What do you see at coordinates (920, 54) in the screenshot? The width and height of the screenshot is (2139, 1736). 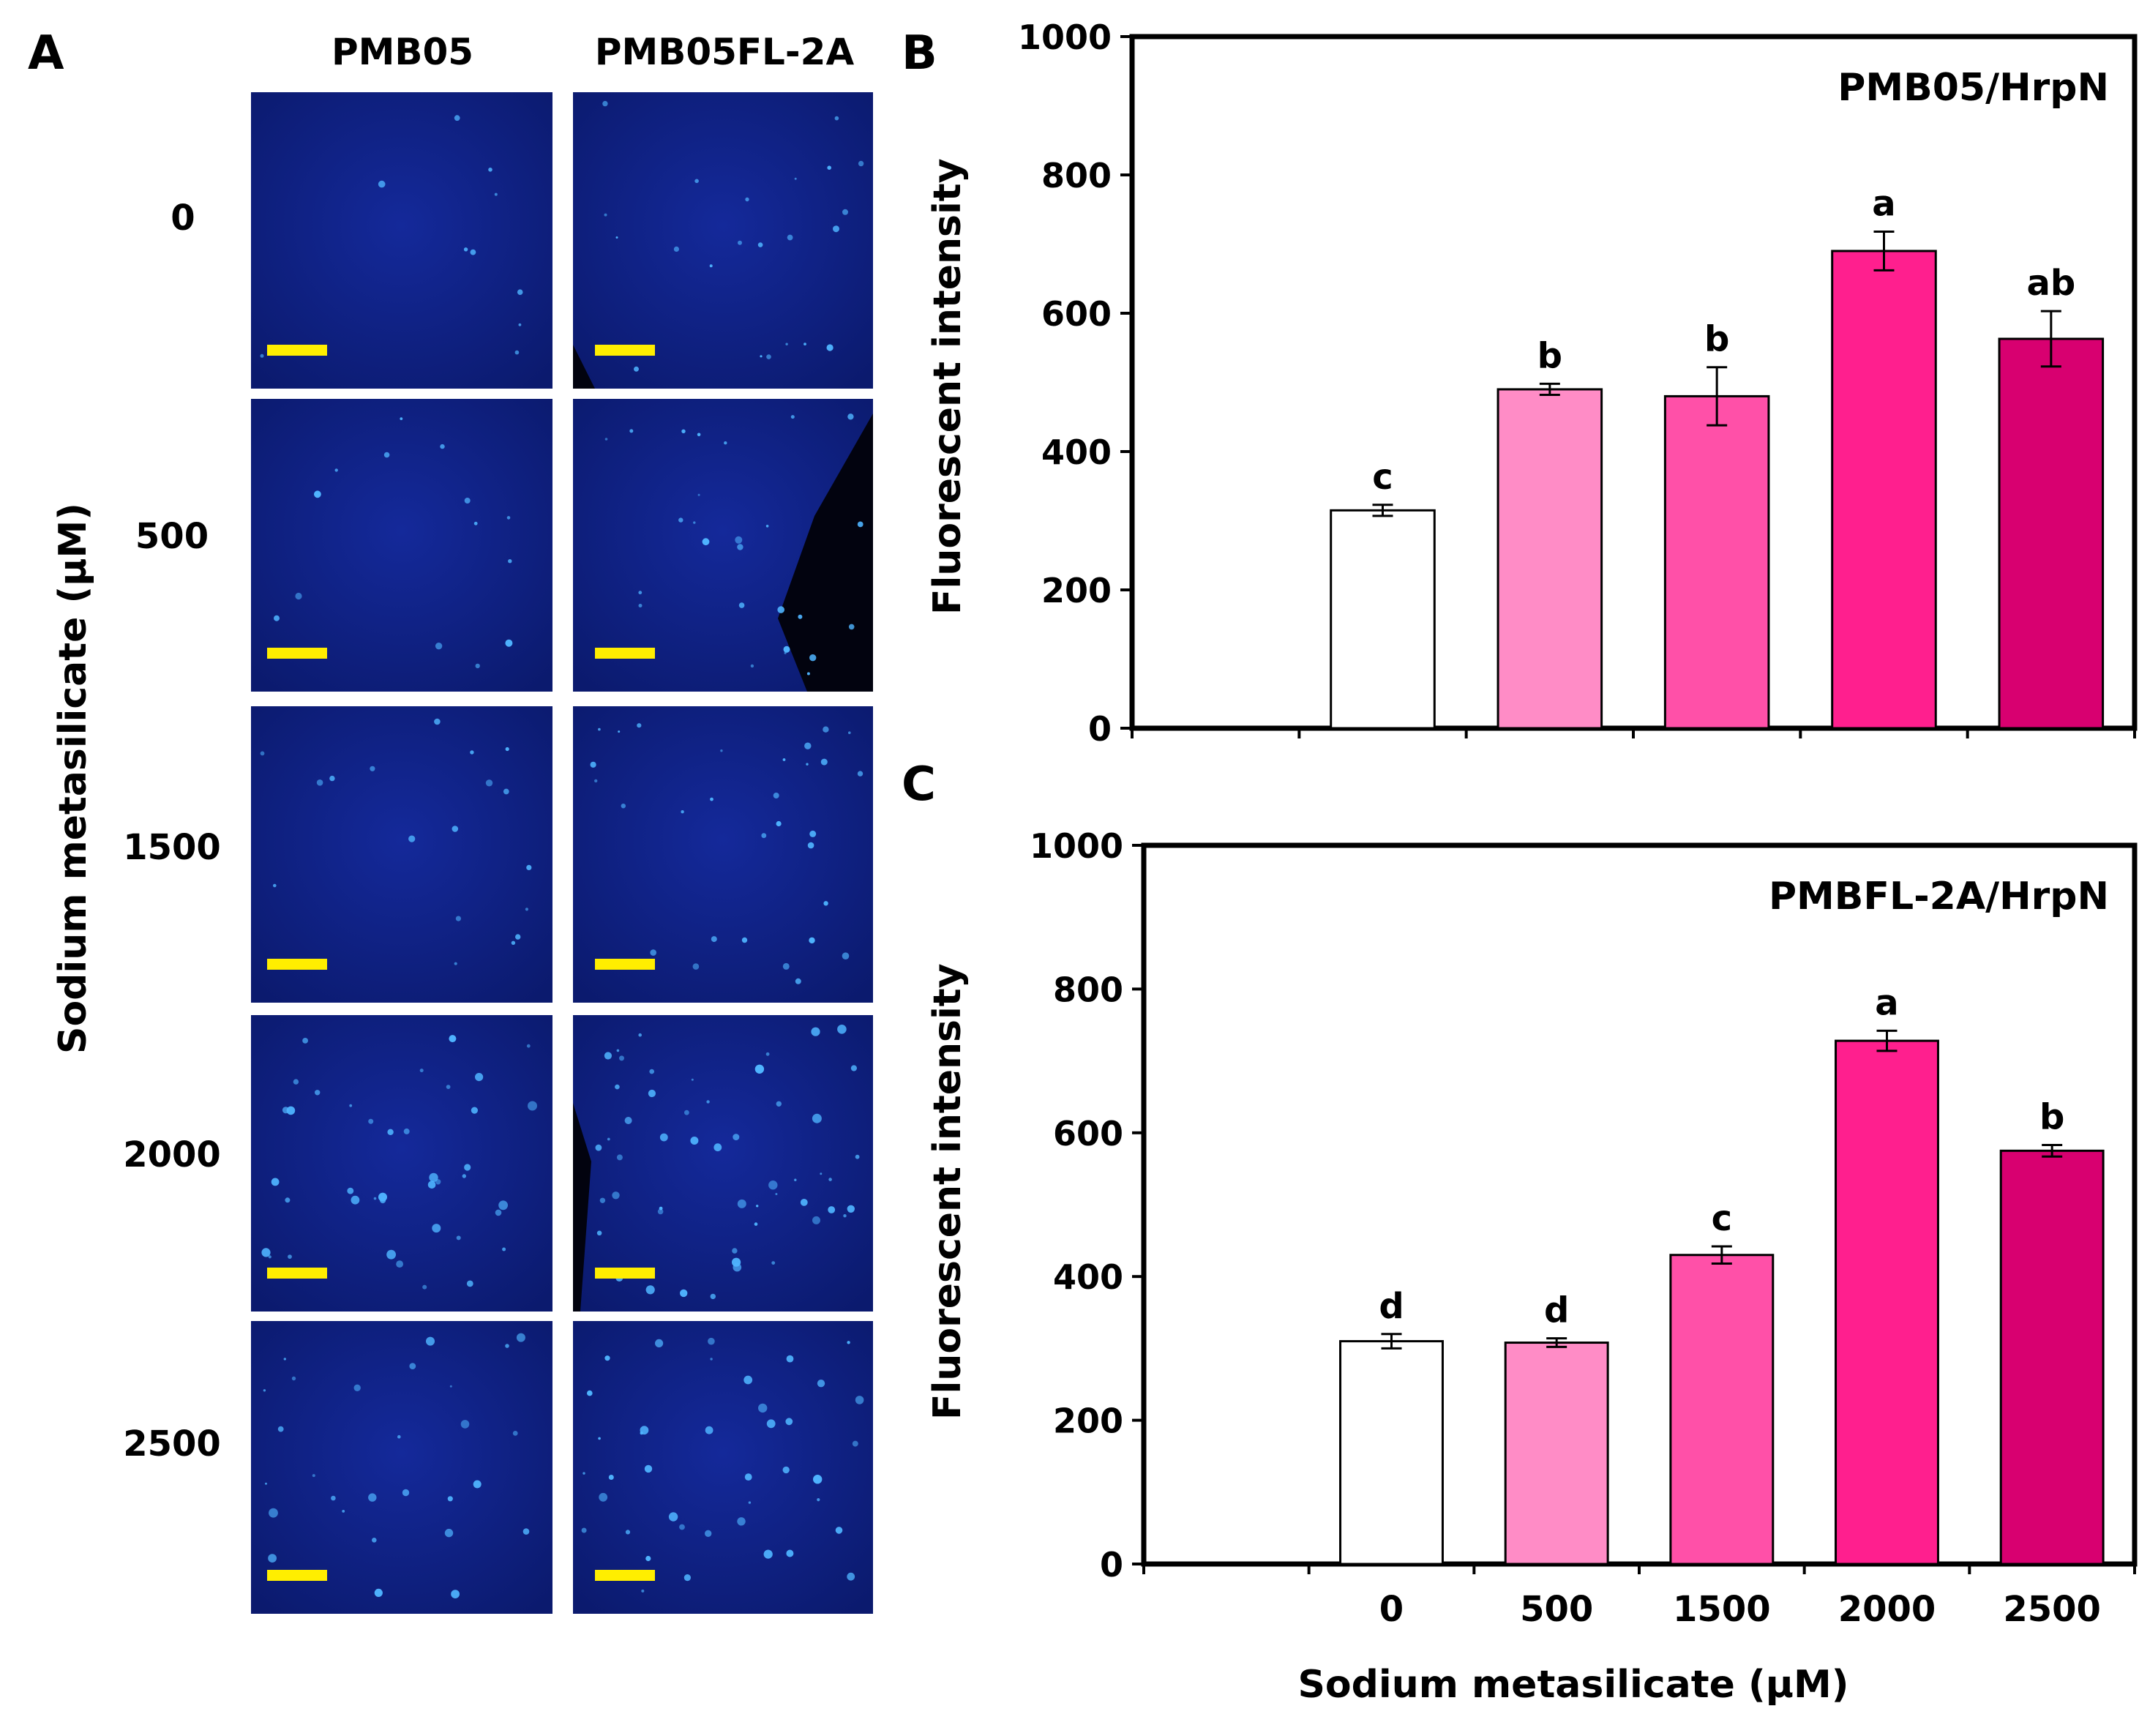 I see `panel-b-letter: B` at bounding box center [920, 54].